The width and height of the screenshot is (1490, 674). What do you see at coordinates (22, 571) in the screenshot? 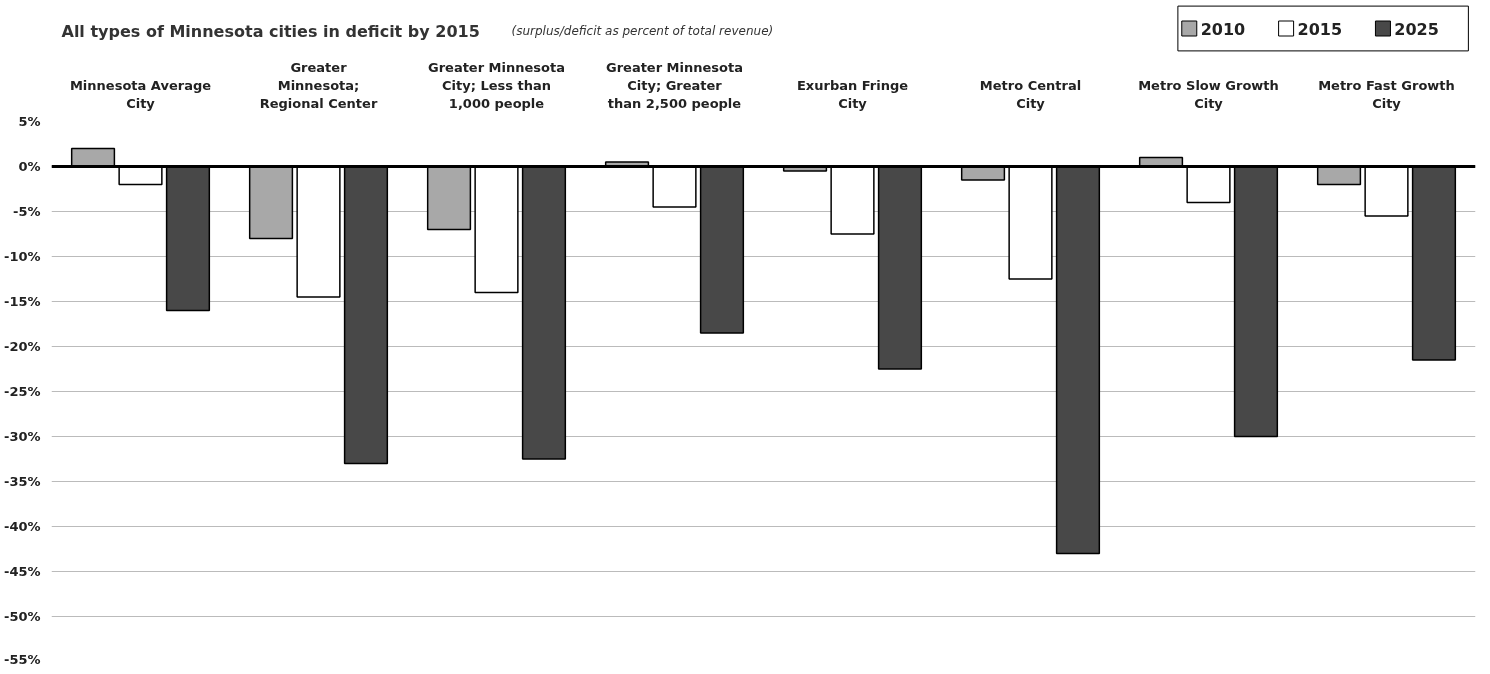
I see `y-tick-label: -45%` at bounding box center [22, 571].